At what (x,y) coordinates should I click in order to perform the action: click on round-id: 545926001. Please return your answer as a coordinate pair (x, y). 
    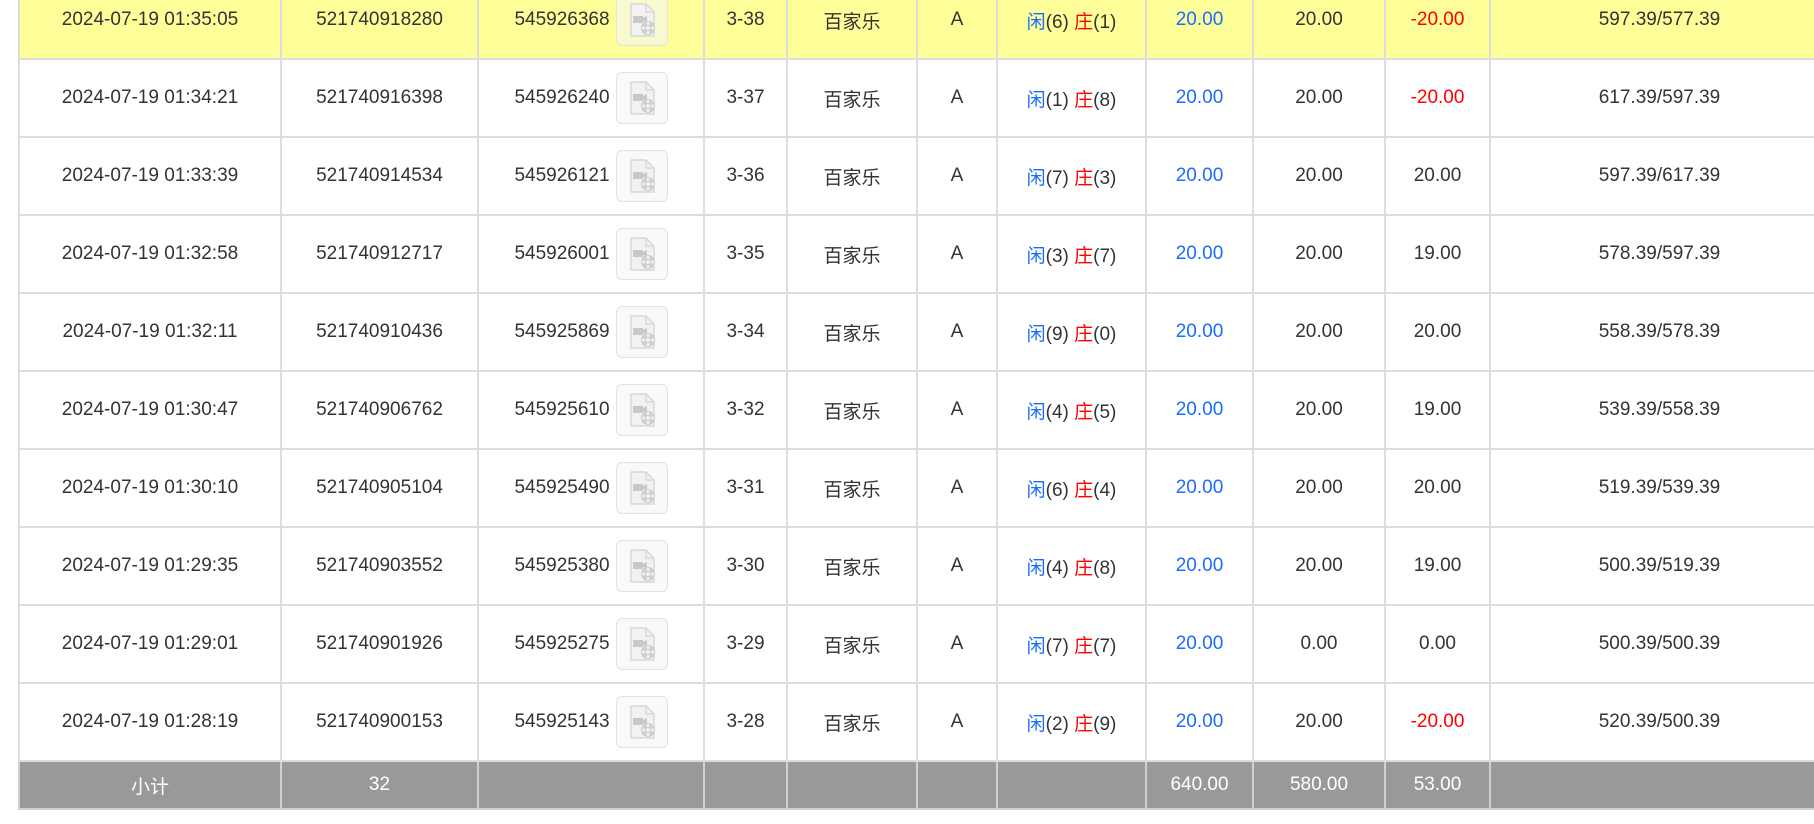
    Looking at the image, I should click on (562, 253).